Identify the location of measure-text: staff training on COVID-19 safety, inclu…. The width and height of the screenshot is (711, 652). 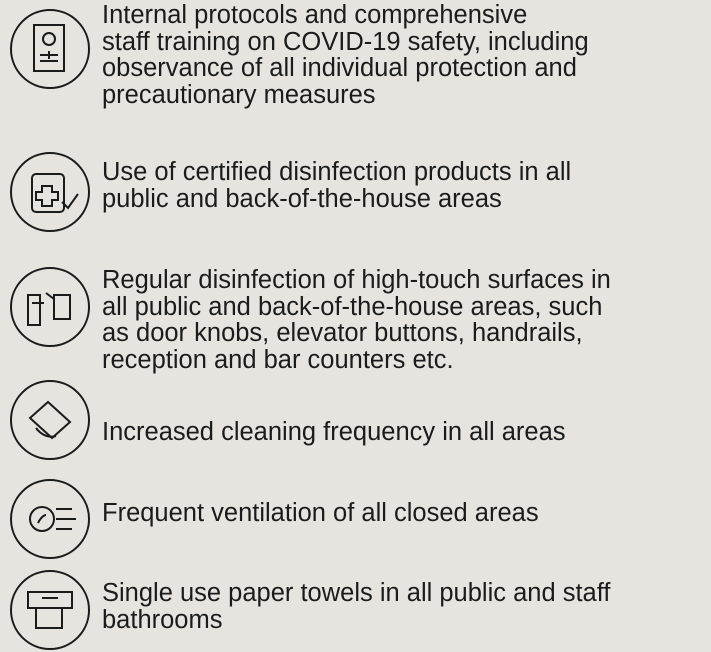
(345, 41).